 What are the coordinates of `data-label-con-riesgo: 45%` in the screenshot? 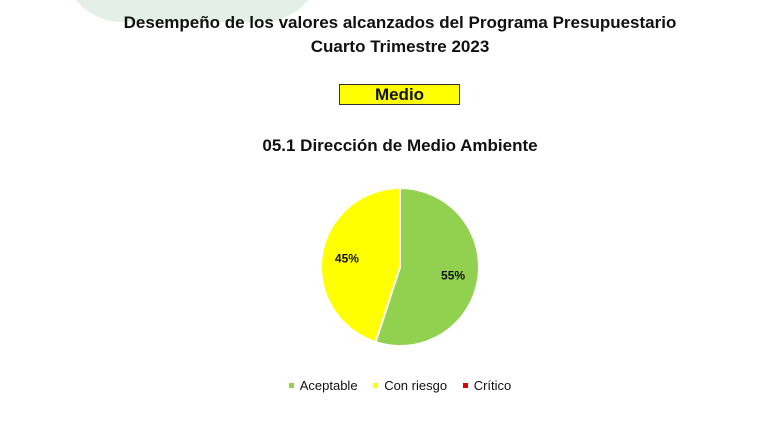 It's located at (347, 259).